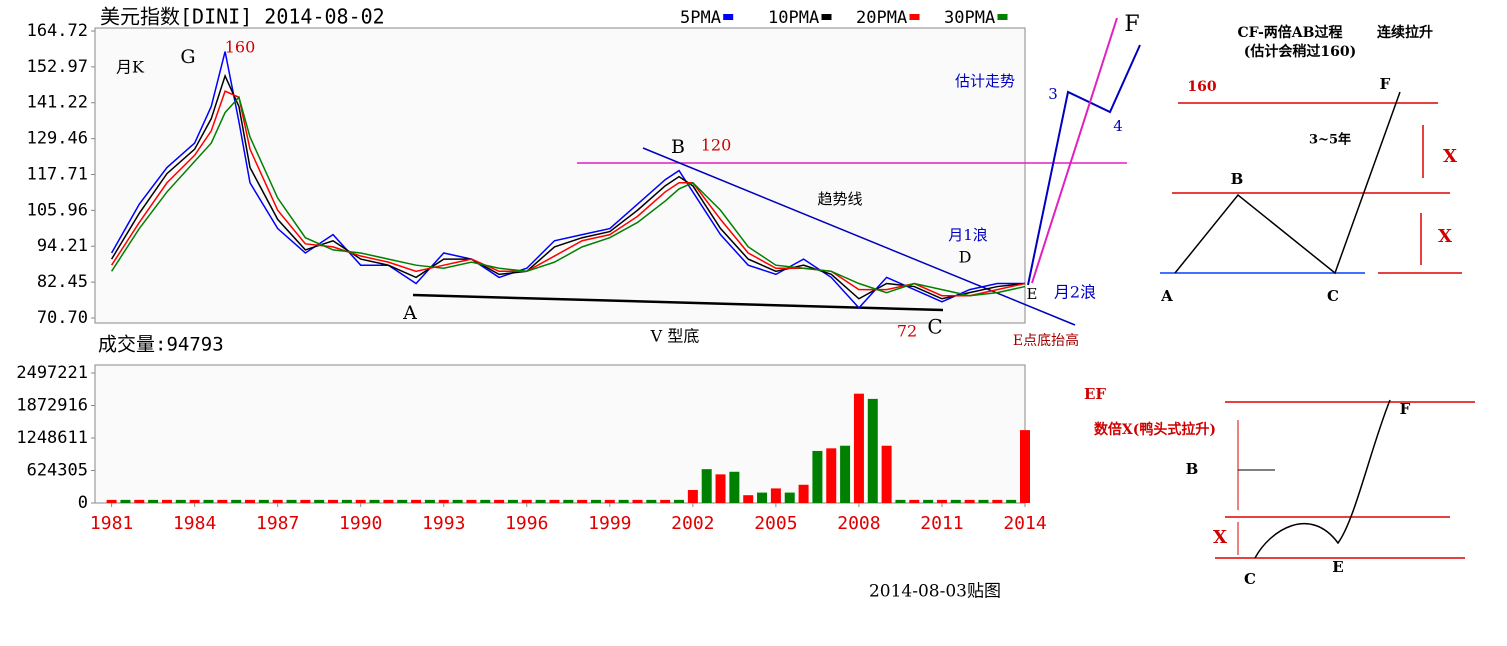  Describe the element at coordinates (965, 257) in the screenshot. I see `annotation: D` at that location.